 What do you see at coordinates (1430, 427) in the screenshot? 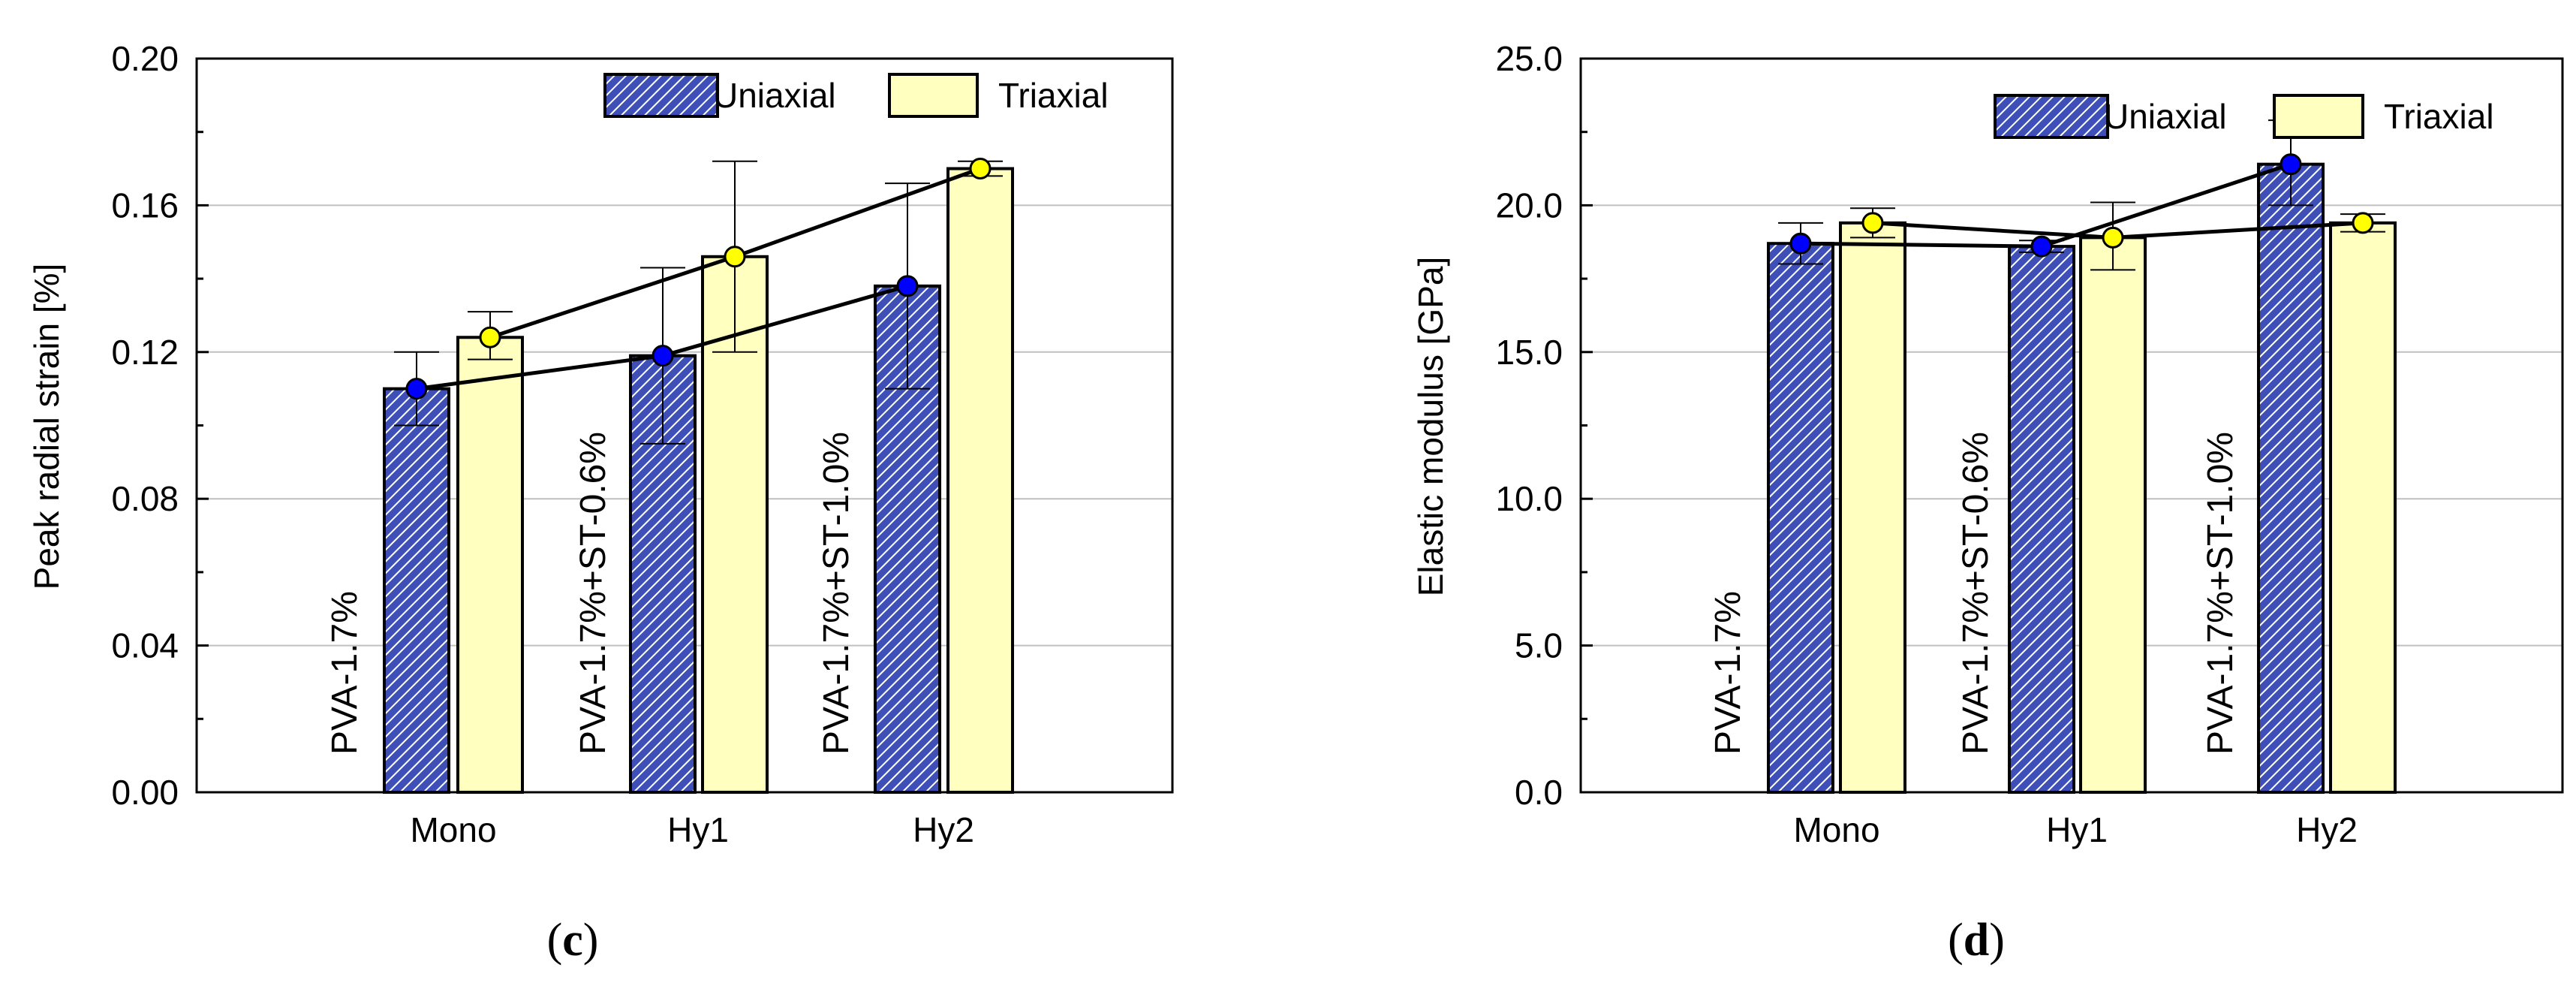
I see `y-axis-title: Elastic modulus [GPa]` at bounding box center [1430, 427].